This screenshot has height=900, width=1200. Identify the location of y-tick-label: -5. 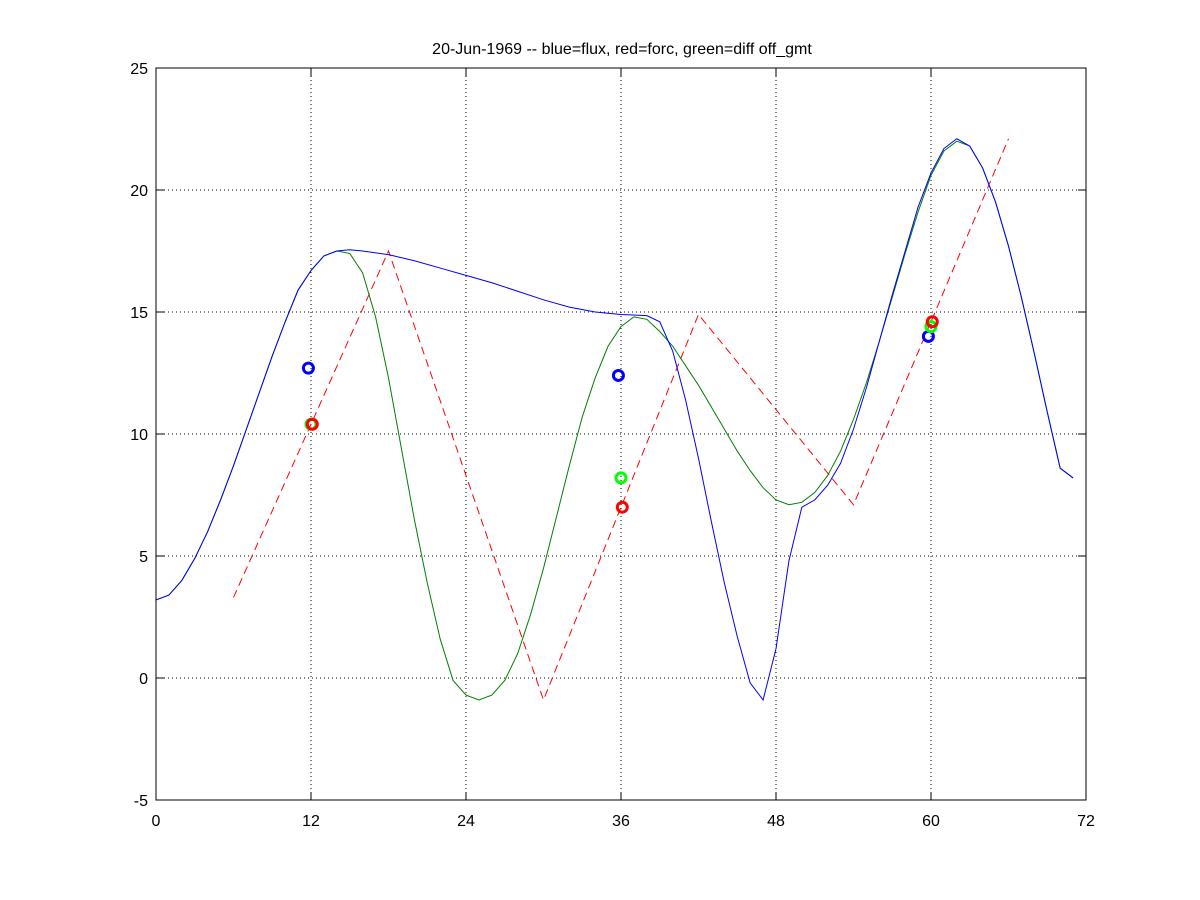
(141, 801).